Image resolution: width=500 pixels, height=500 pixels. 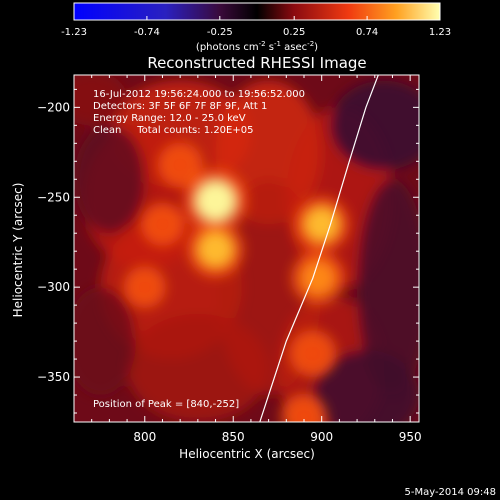 I want to click on colorbar-tick-label: -0.74, so click(x=147, y=32).